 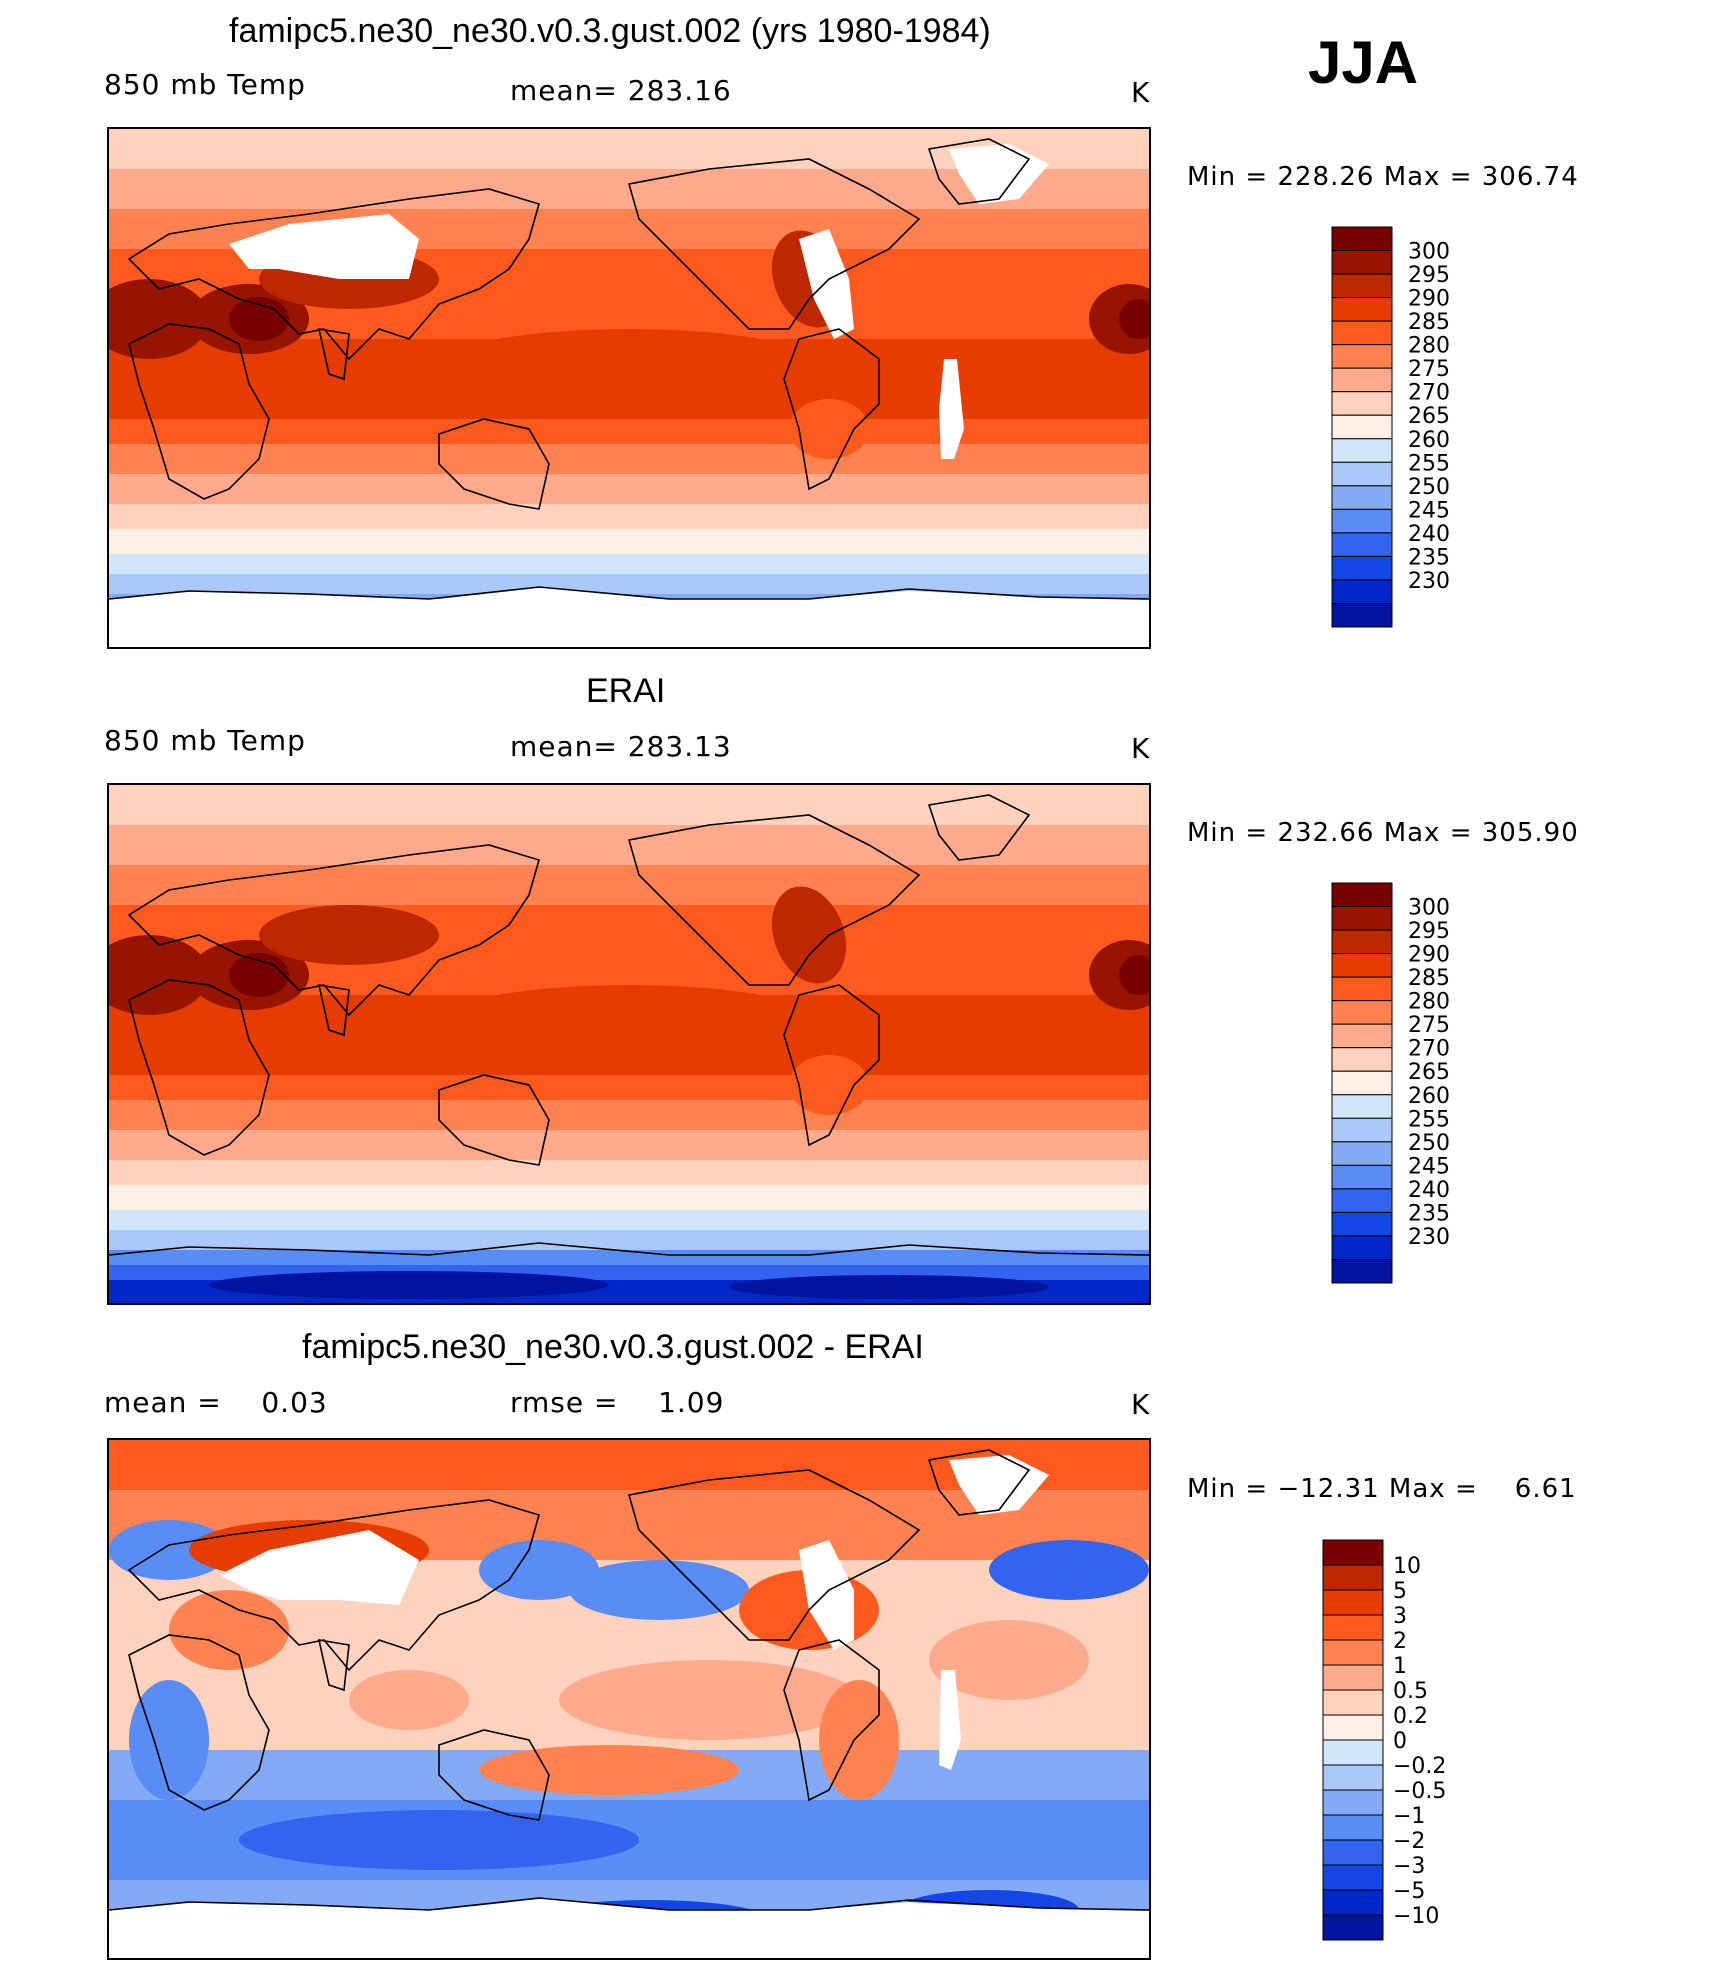 What do you see at coordinates (1141, 92) in the screenshot?
I see `panel-1-units: K` at bounding box center [1141, 92].